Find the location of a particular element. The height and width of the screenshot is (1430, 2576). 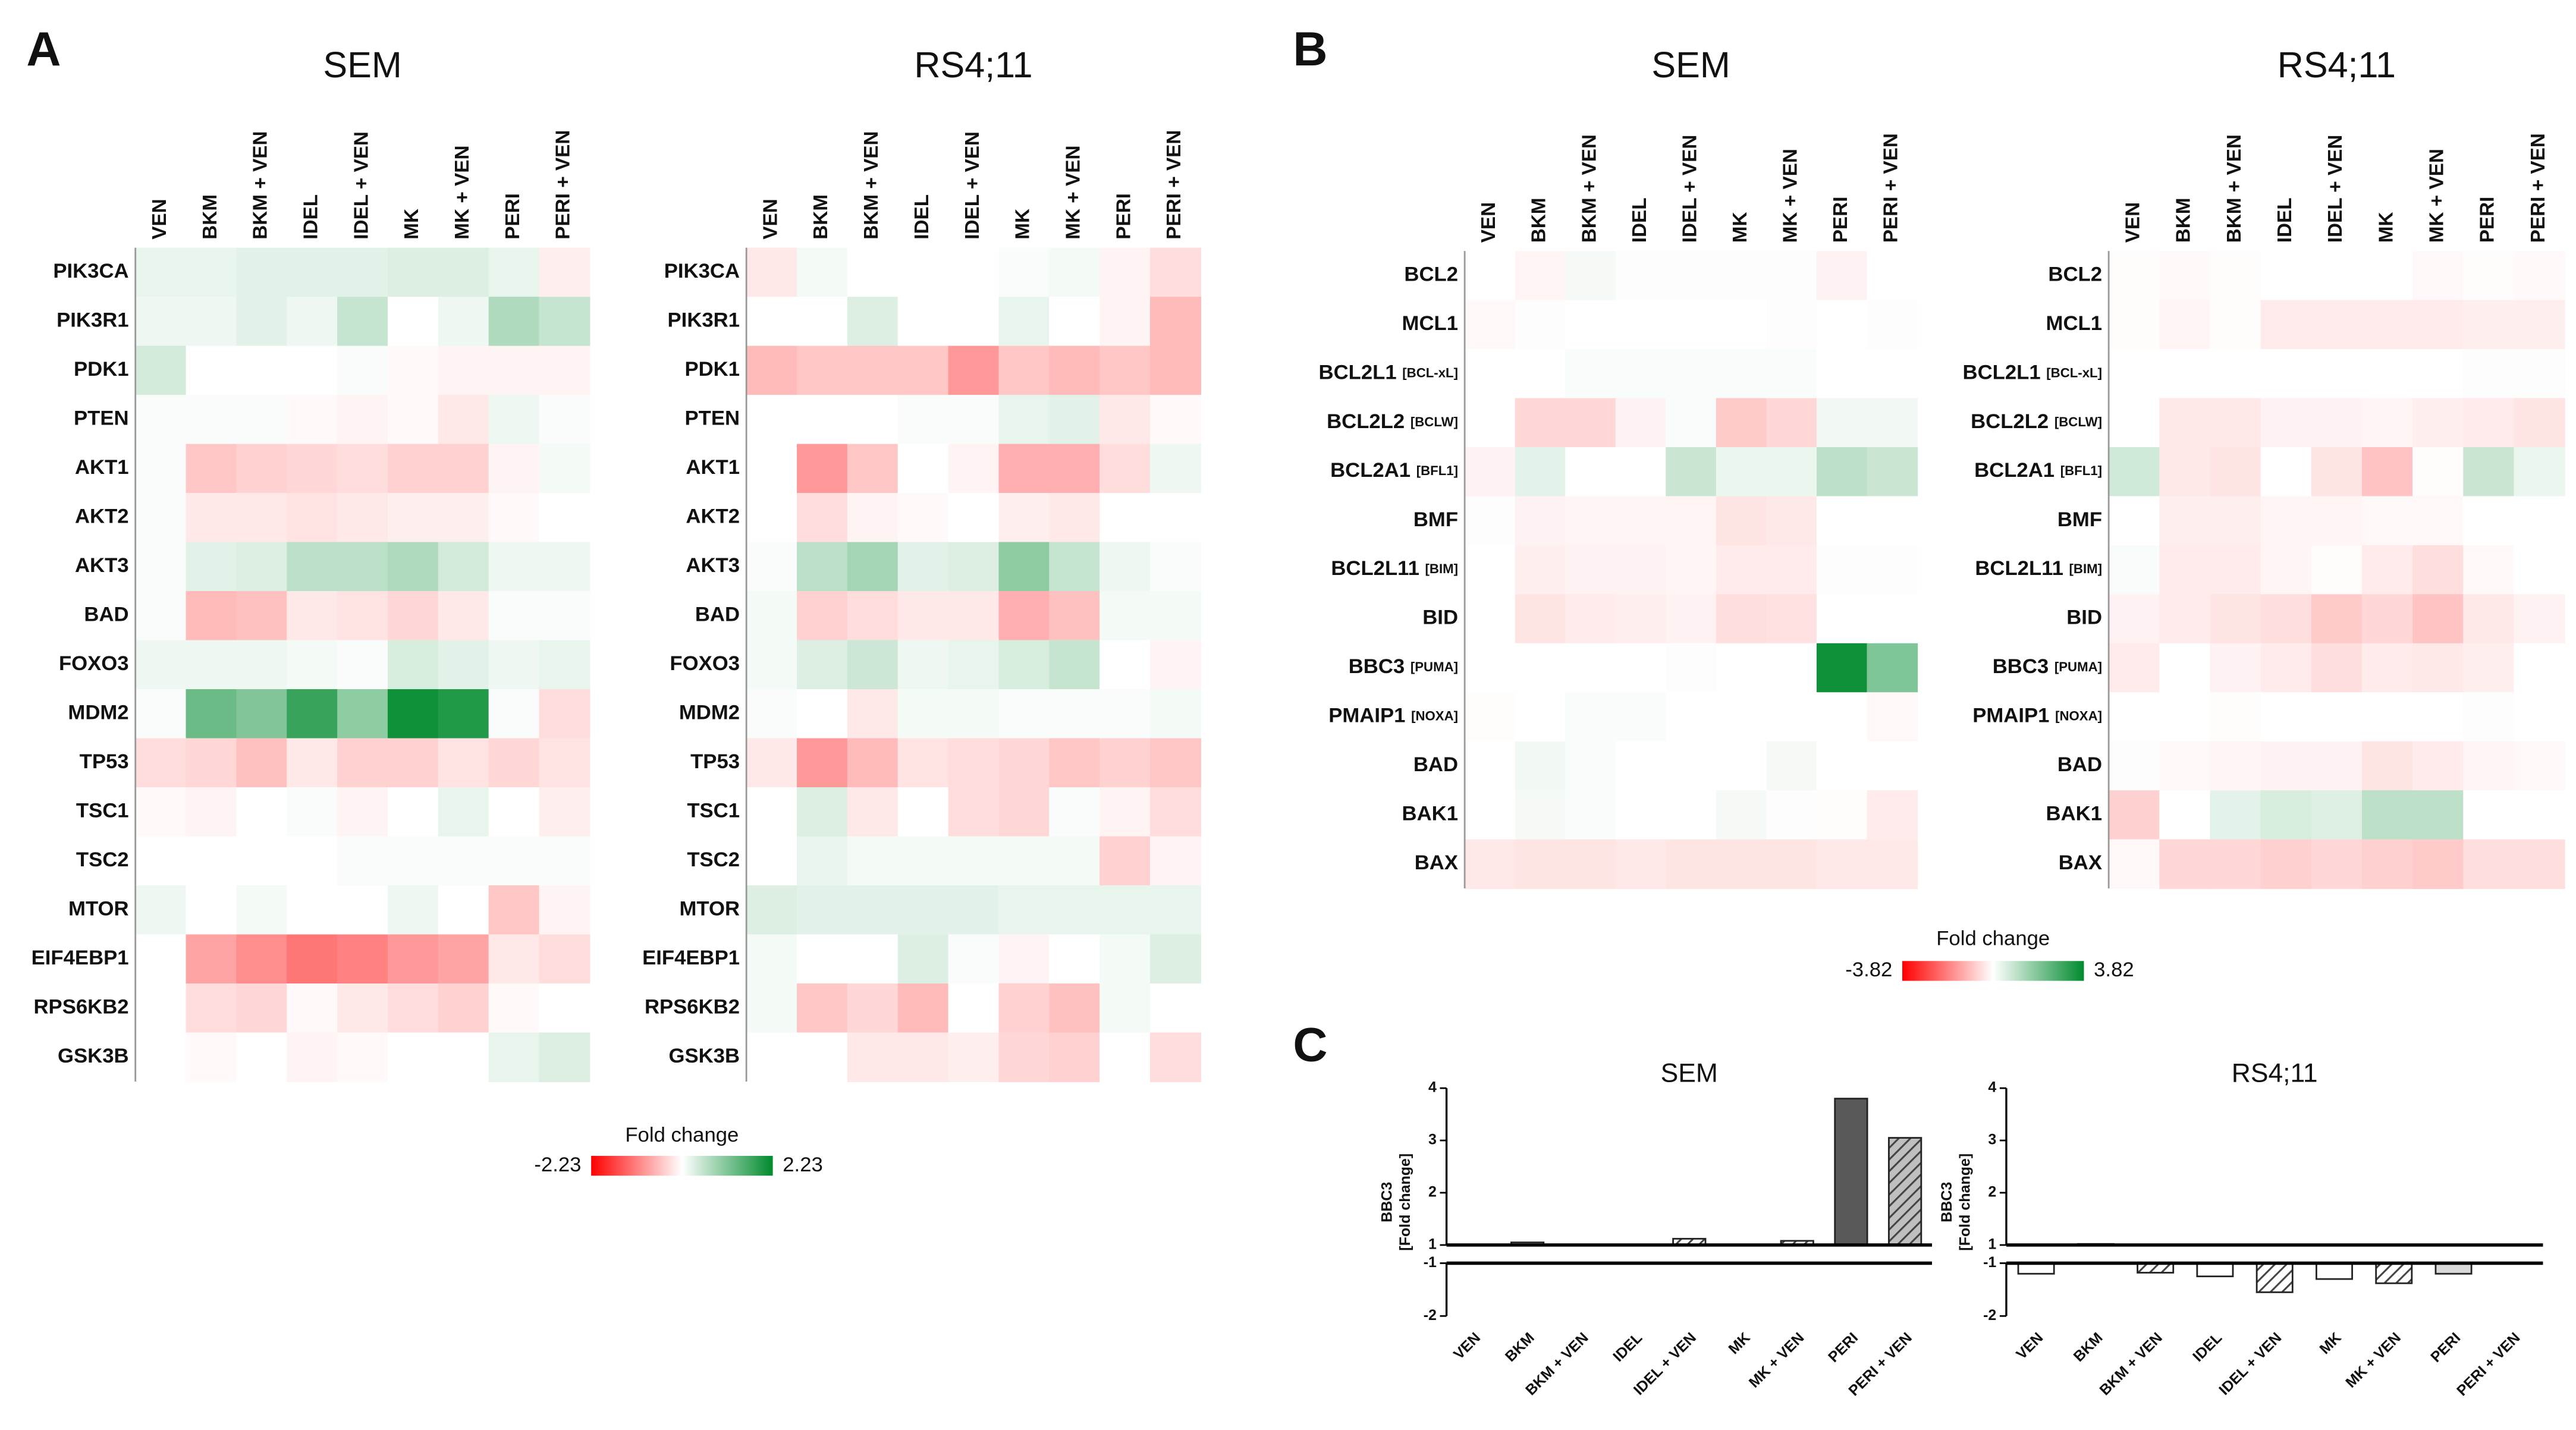

colorbar-max: 2.23 is located at coordinates (803, 1165).